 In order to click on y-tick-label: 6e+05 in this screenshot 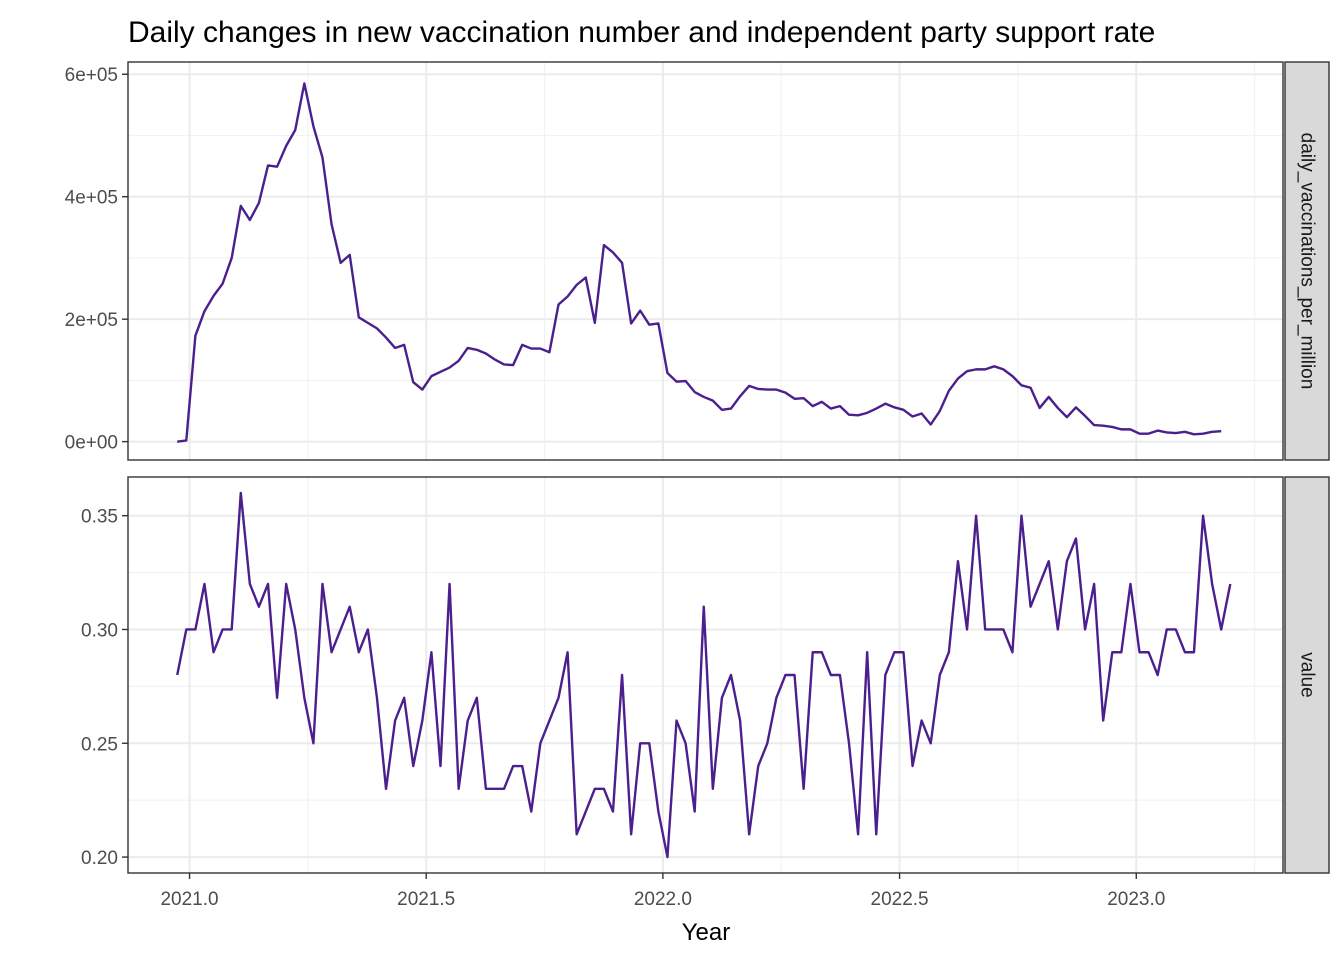, I will do `click(91, 75)`.